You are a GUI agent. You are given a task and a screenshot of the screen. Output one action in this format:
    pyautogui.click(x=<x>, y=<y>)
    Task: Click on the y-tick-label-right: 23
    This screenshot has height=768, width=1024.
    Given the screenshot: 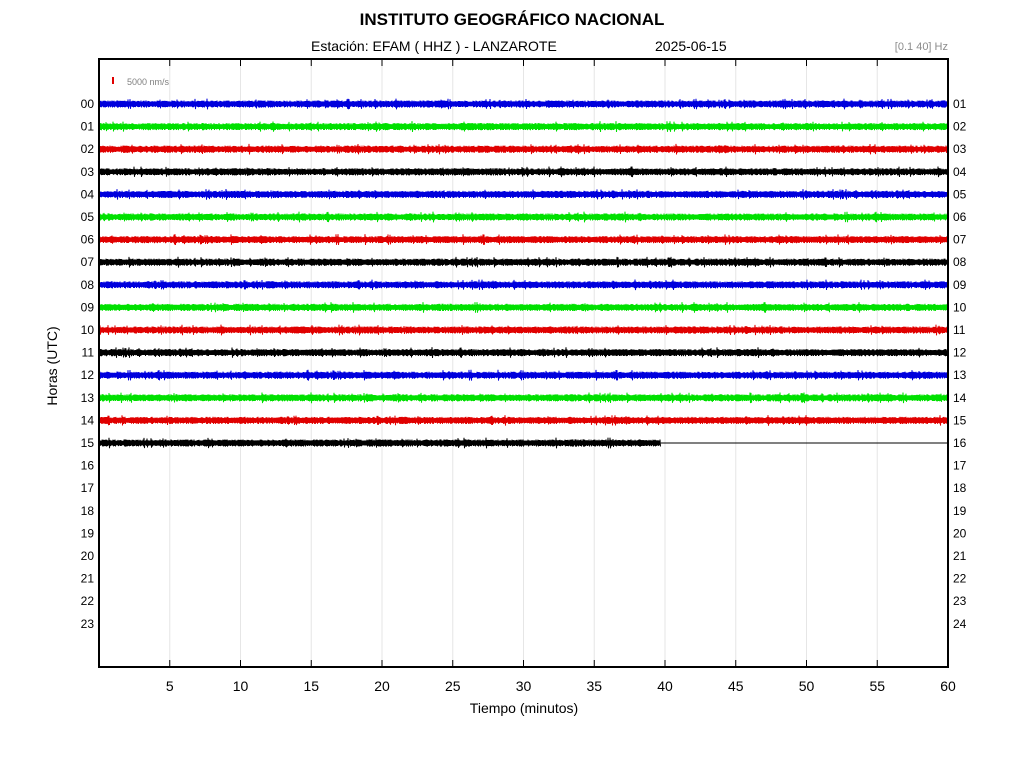 What is the action you would take?
    pyautogui.click(x=960, y=601)
    